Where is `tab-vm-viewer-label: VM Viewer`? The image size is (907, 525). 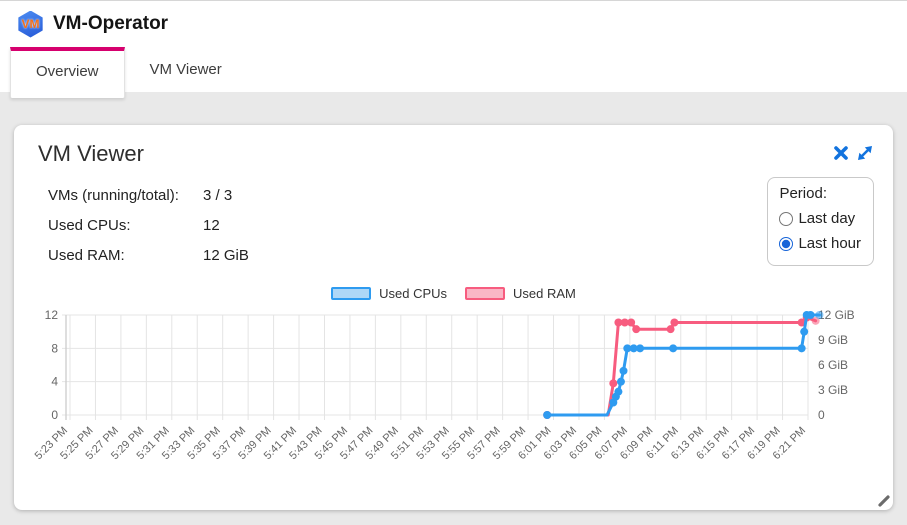
tab-vm-viewer-label: VM Viewer is located at coordinates (185, 69).